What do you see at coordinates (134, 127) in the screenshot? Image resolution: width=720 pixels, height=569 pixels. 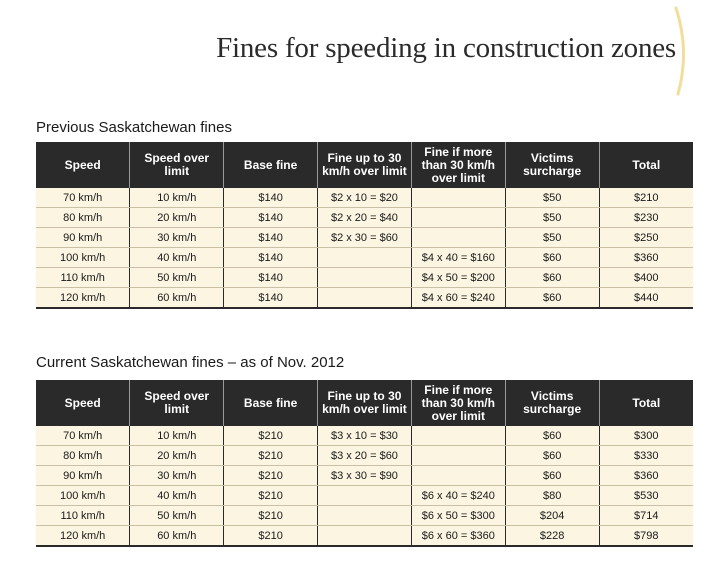 I see `section-title-previous: Previous Saskatchewan fines` at bounding box center [134, 127].